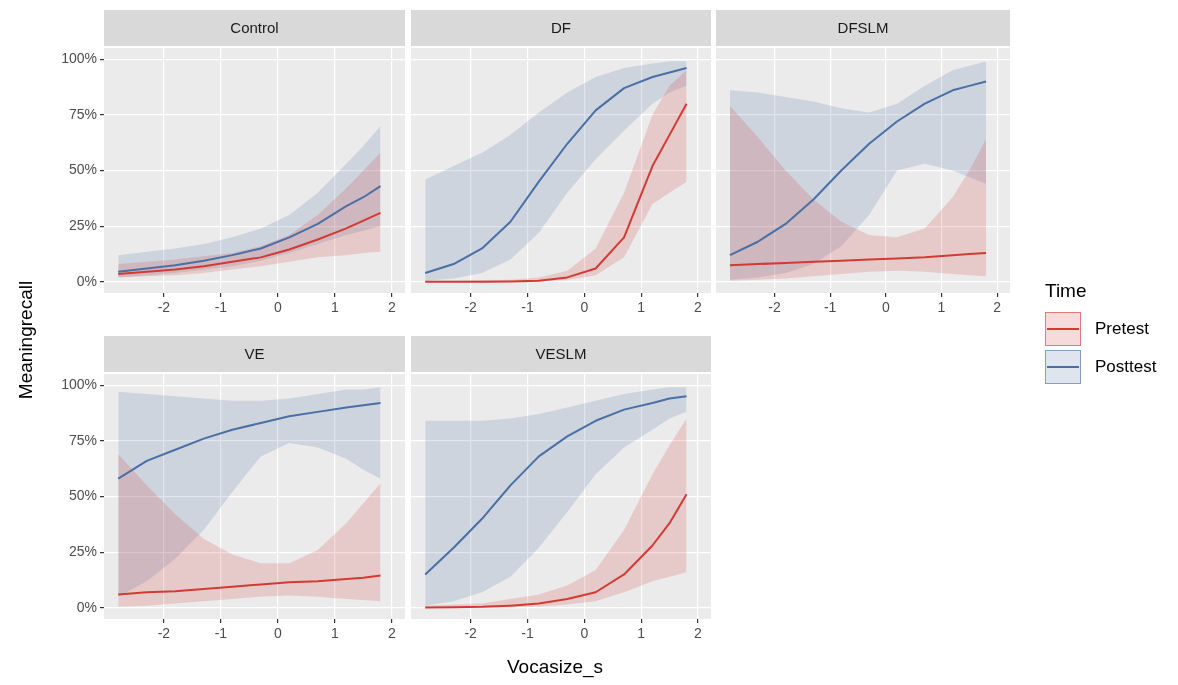 This screenshot has height=685, width=1178. What do you see at coordinates (254, 354) in the screenshot?
I see `chart-title: VE` at bounding box center [254, 354].